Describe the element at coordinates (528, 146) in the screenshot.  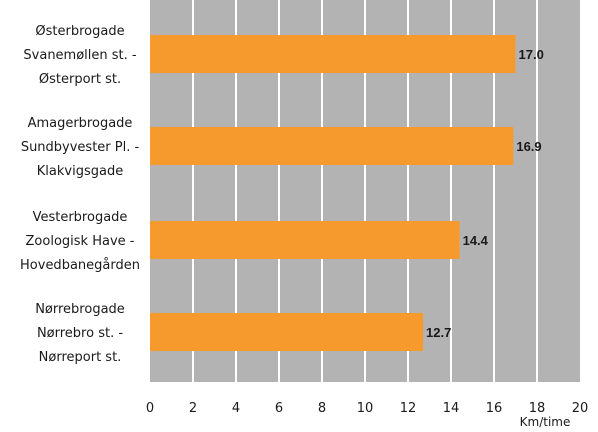
I see `bar-value-label: 16.9` at that location.